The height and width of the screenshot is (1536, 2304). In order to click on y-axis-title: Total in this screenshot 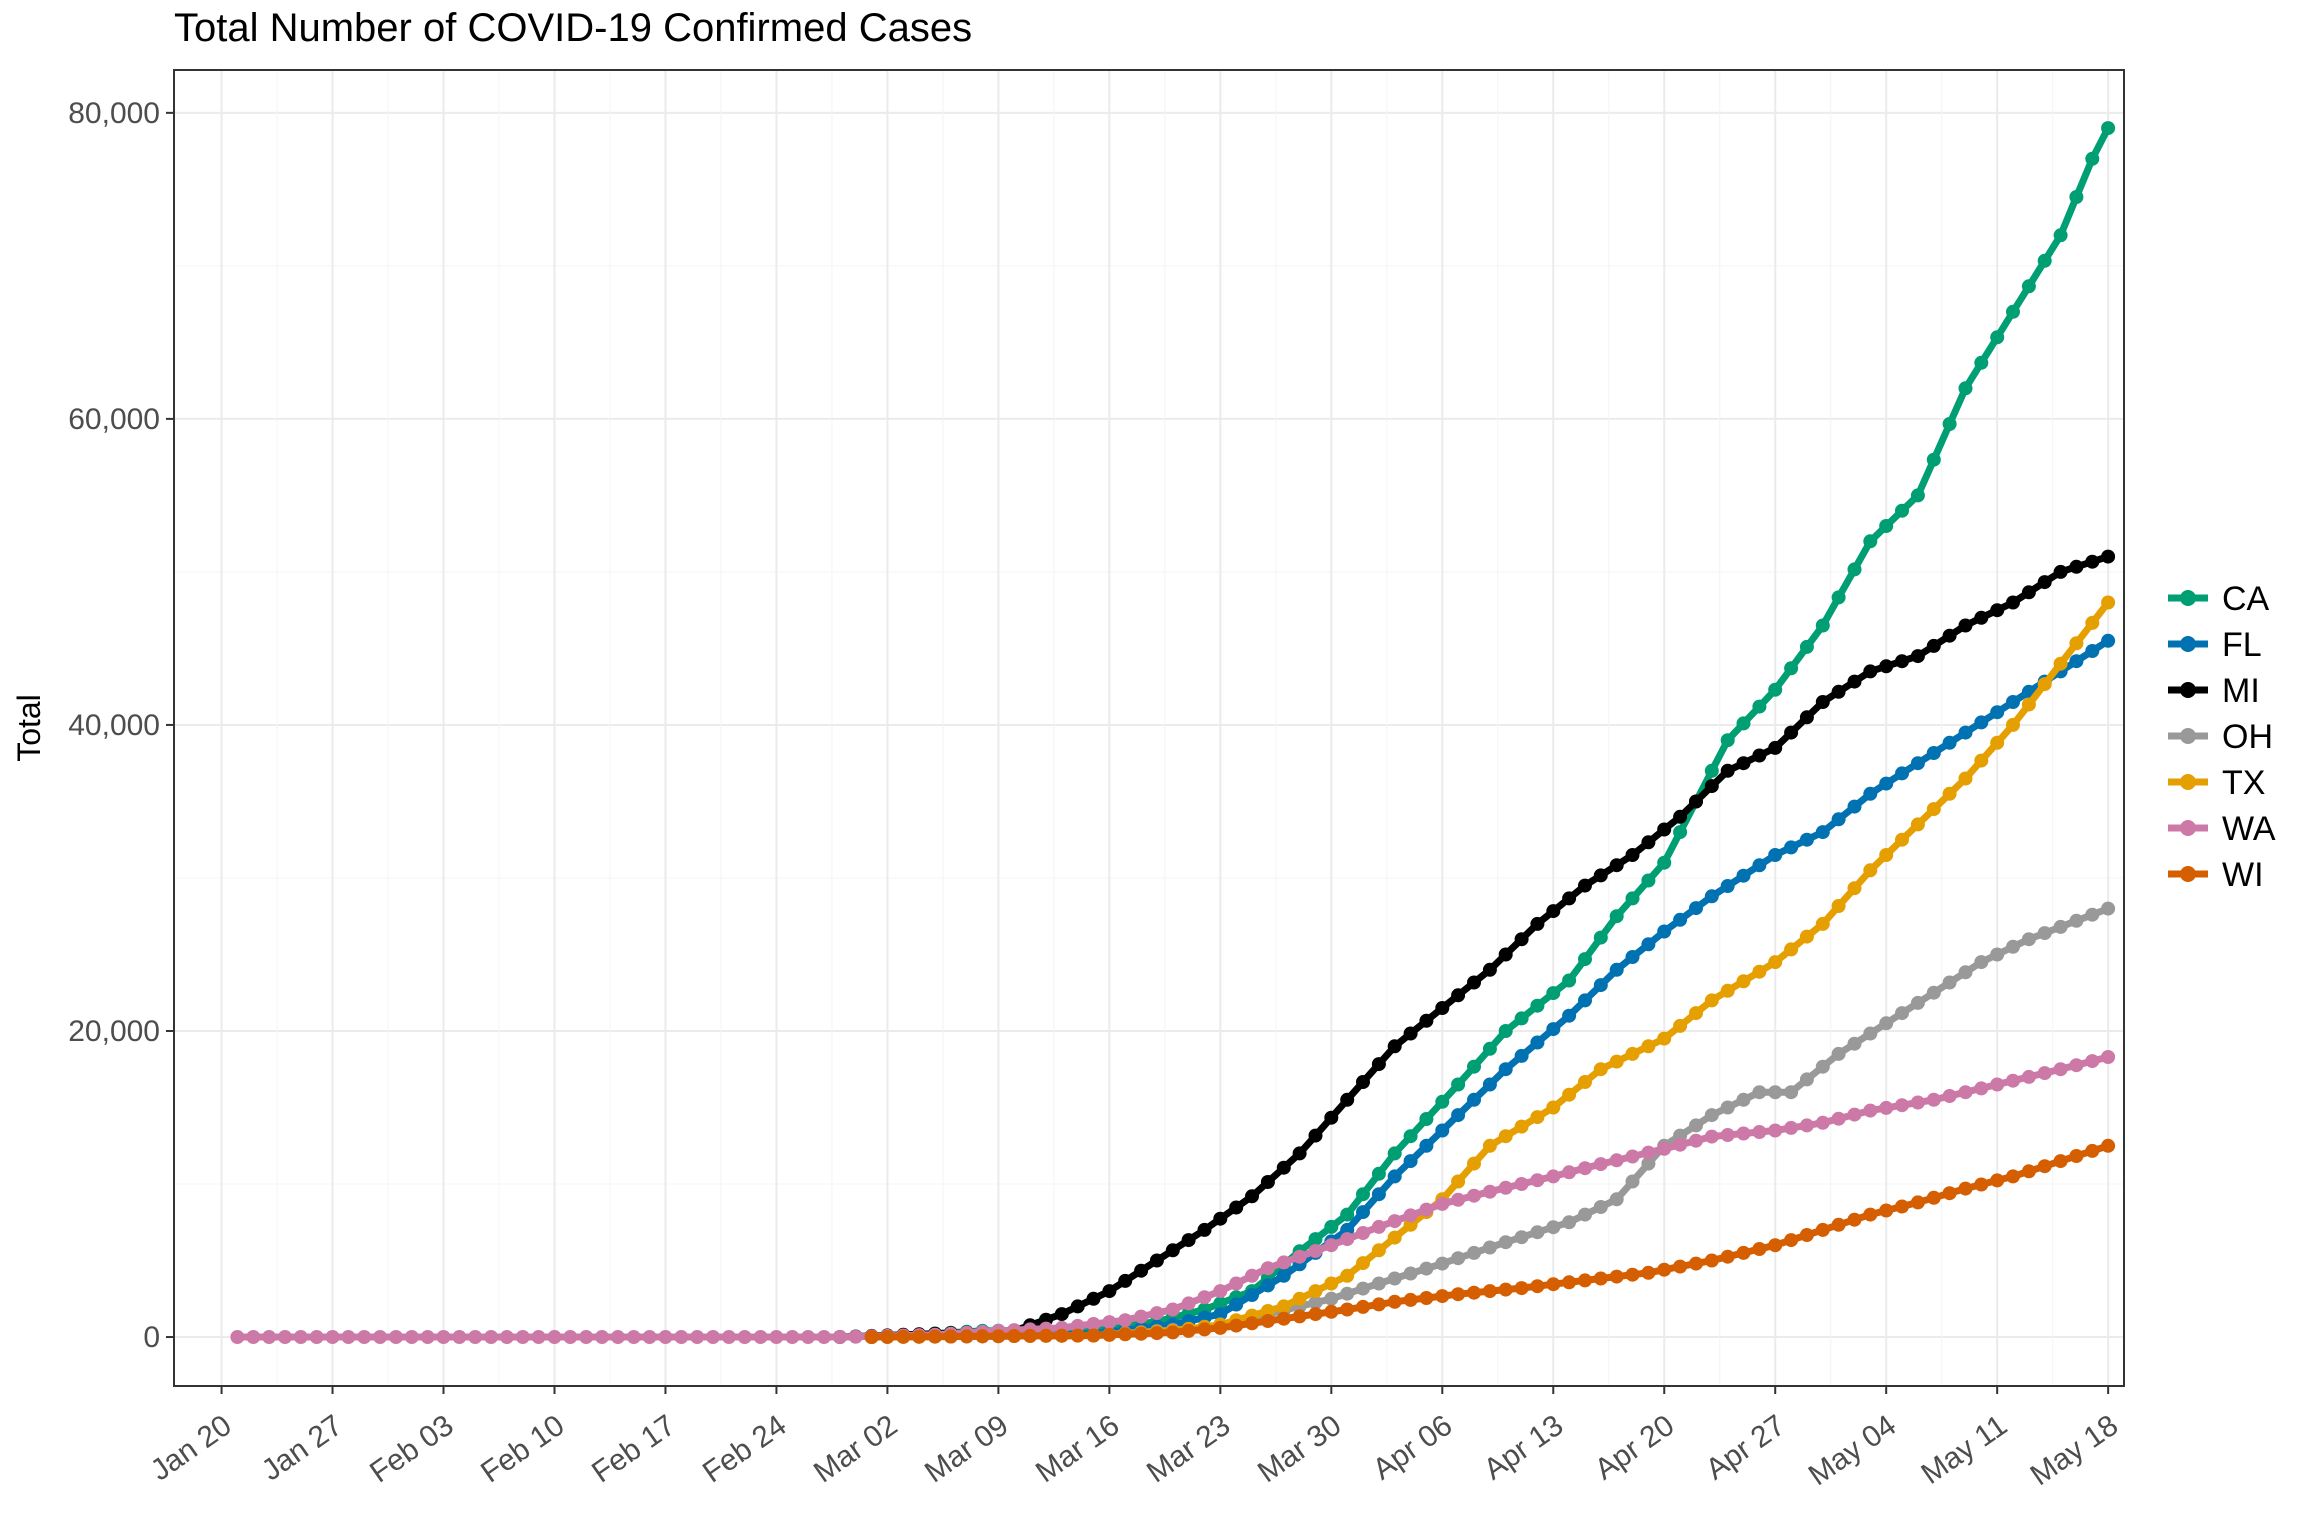, I will do `click(29, 728)`.